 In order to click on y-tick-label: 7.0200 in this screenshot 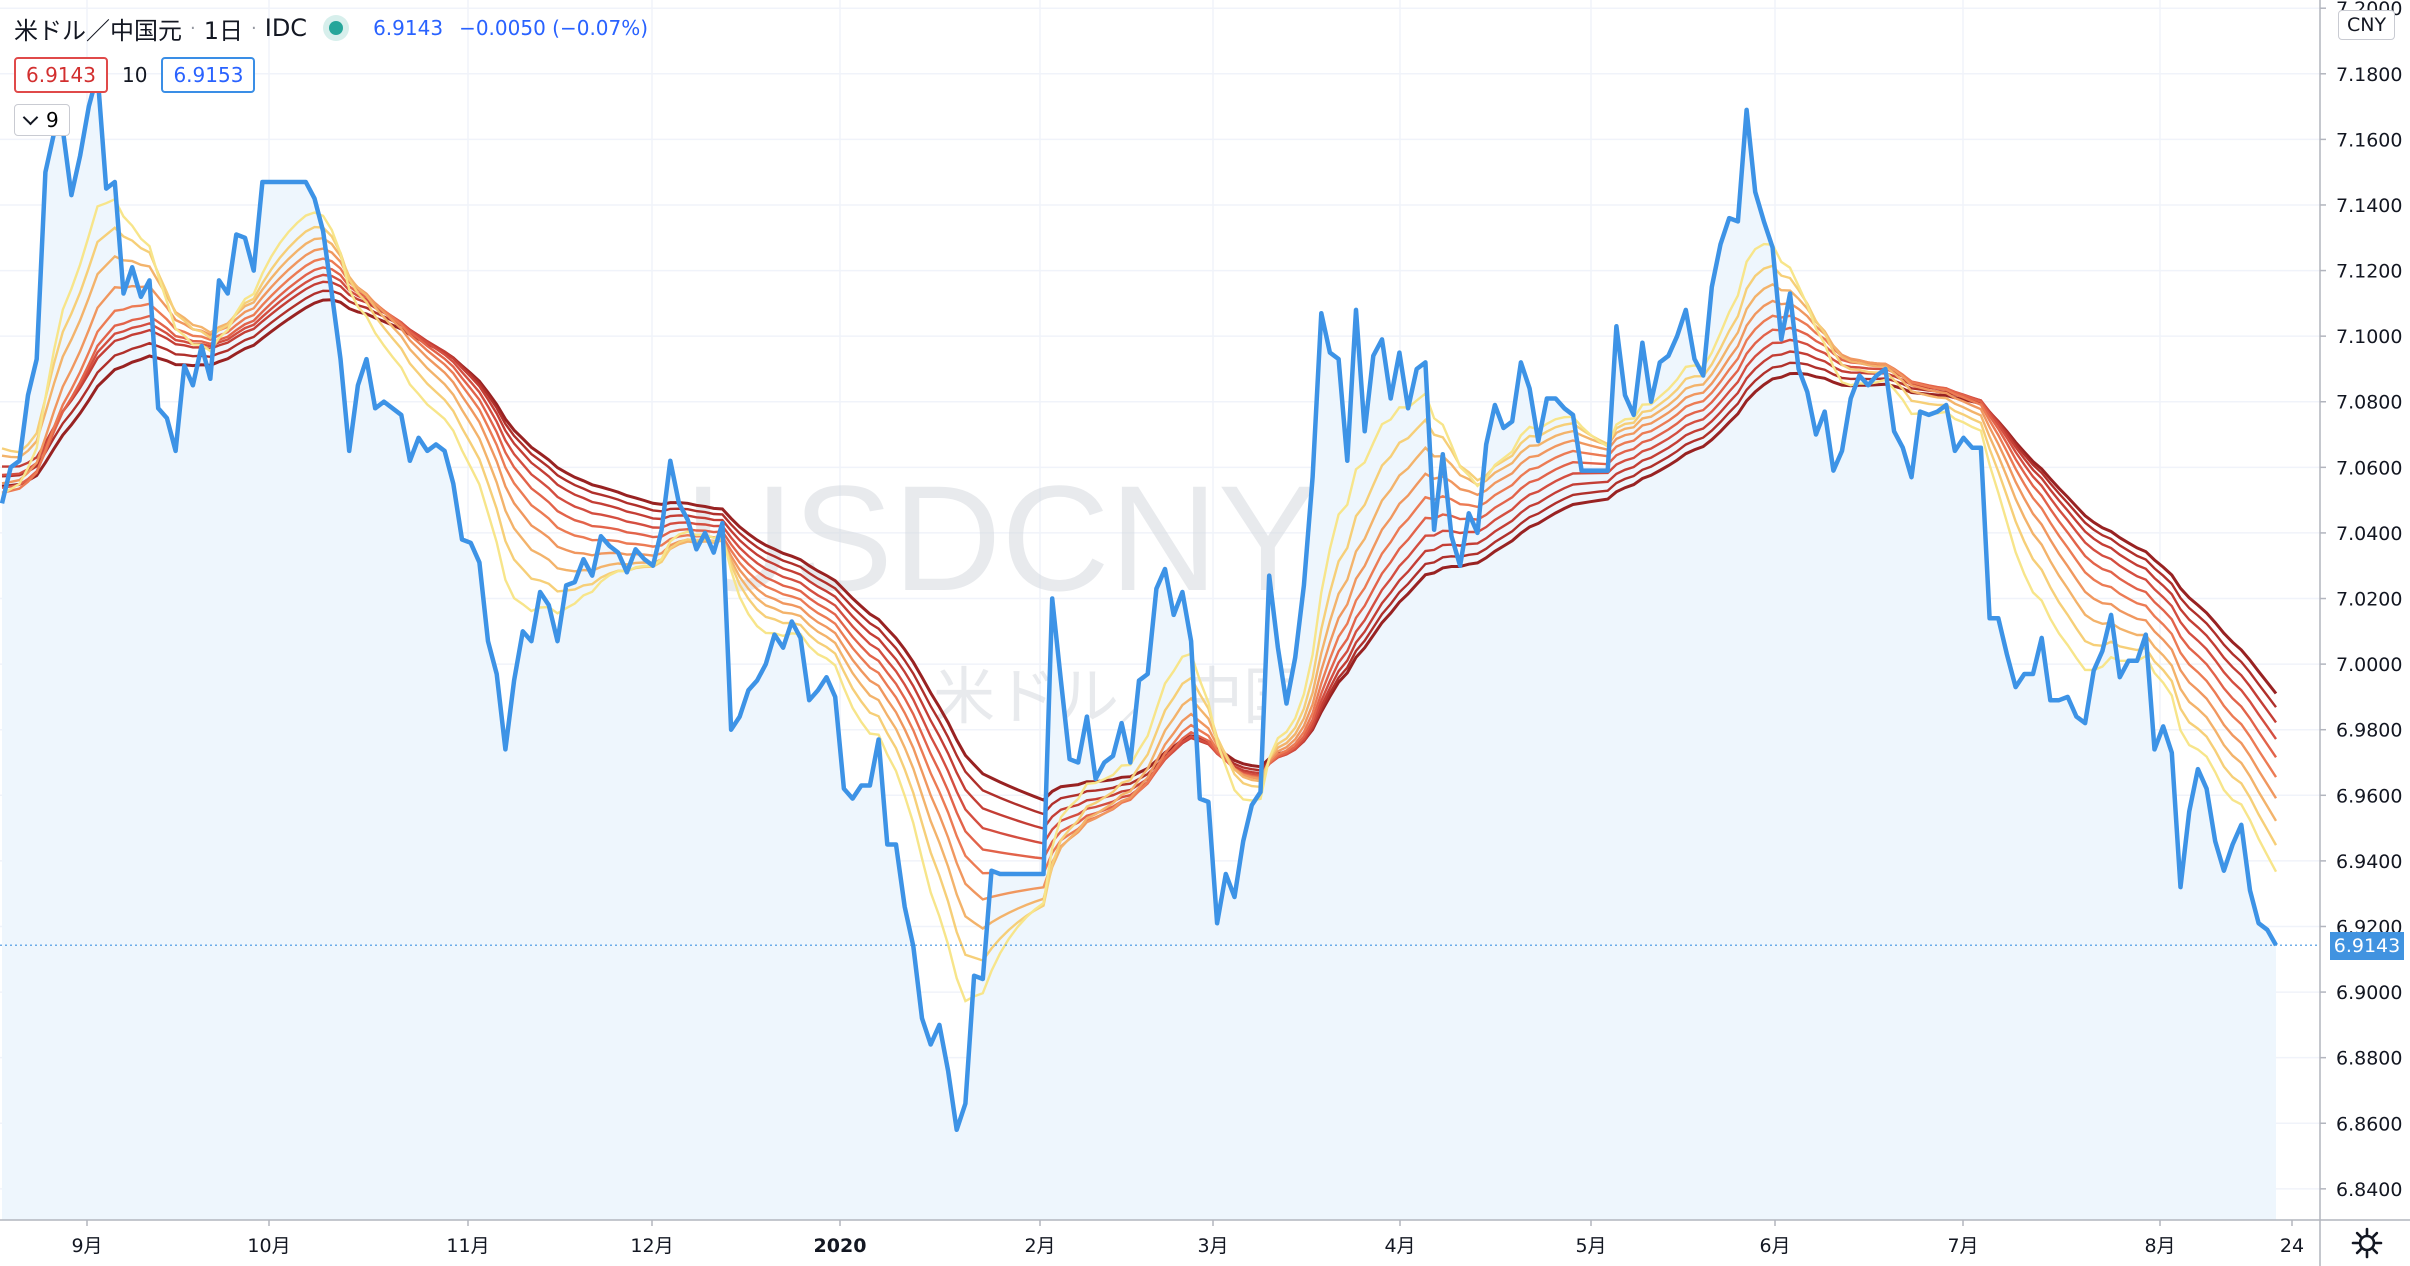, I will do `click(2369, 600)`.